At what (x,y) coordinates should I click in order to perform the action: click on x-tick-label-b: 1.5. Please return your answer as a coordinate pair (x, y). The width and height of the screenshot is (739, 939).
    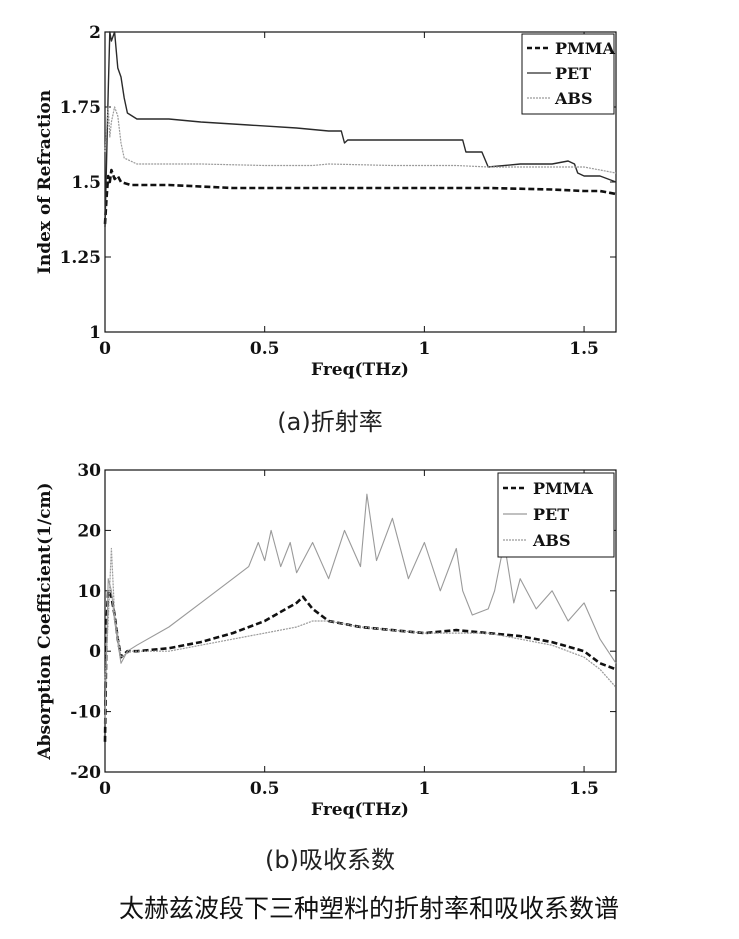
    Looking at the image, I should click on (584, 789).